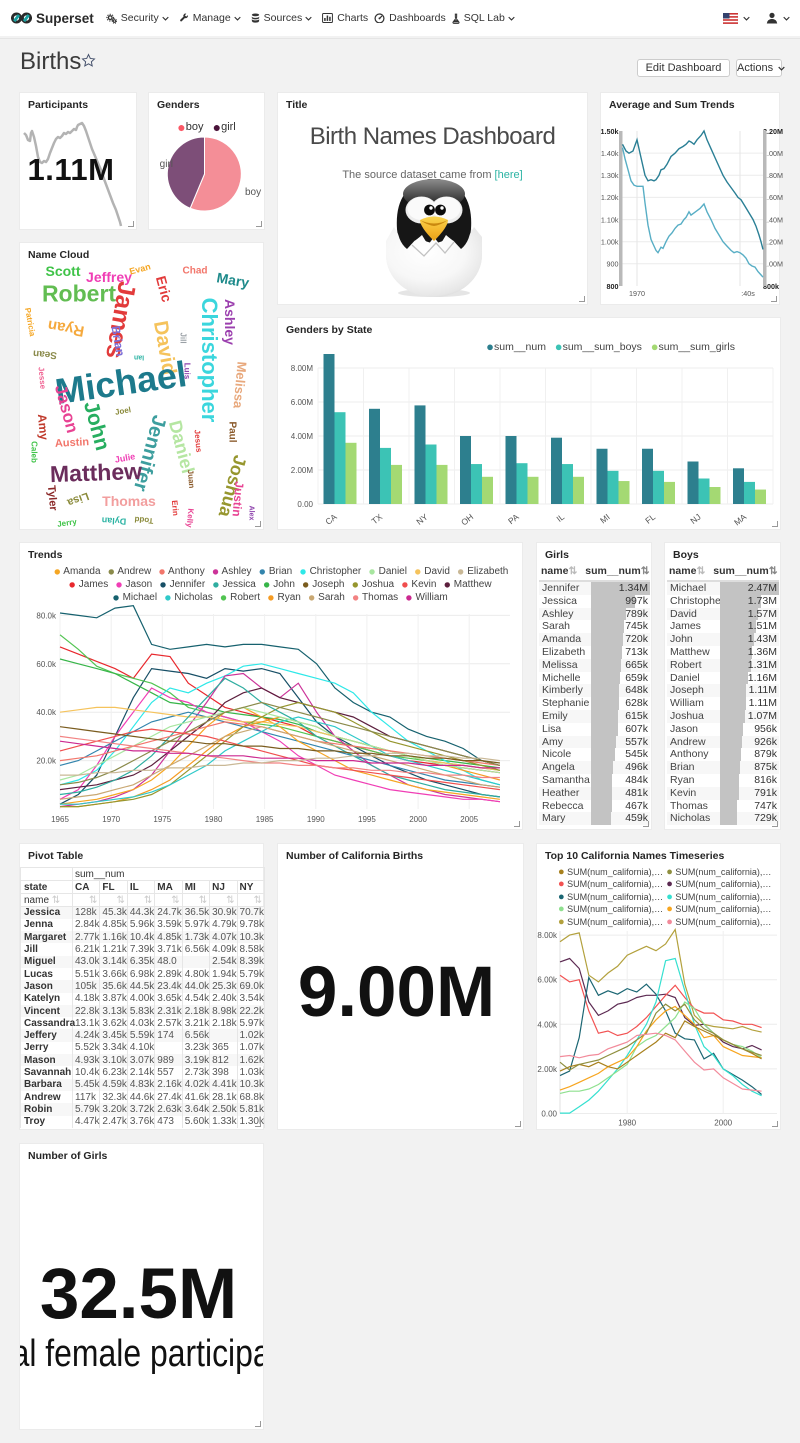  Describe the element at coordinates (547, 1069) in the screenshot. I see `svg-text: 2.00k` at that location.